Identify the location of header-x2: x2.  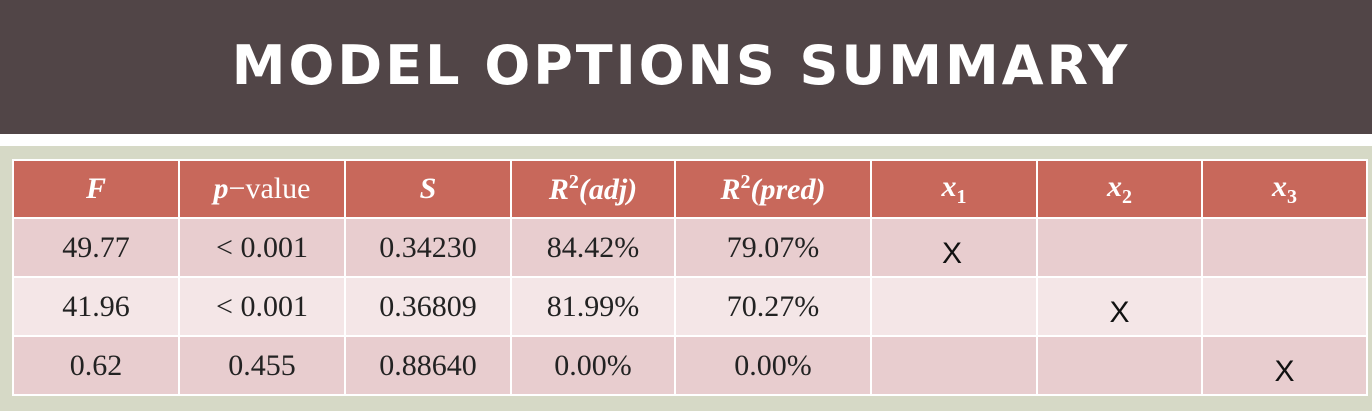
(1119, 189).